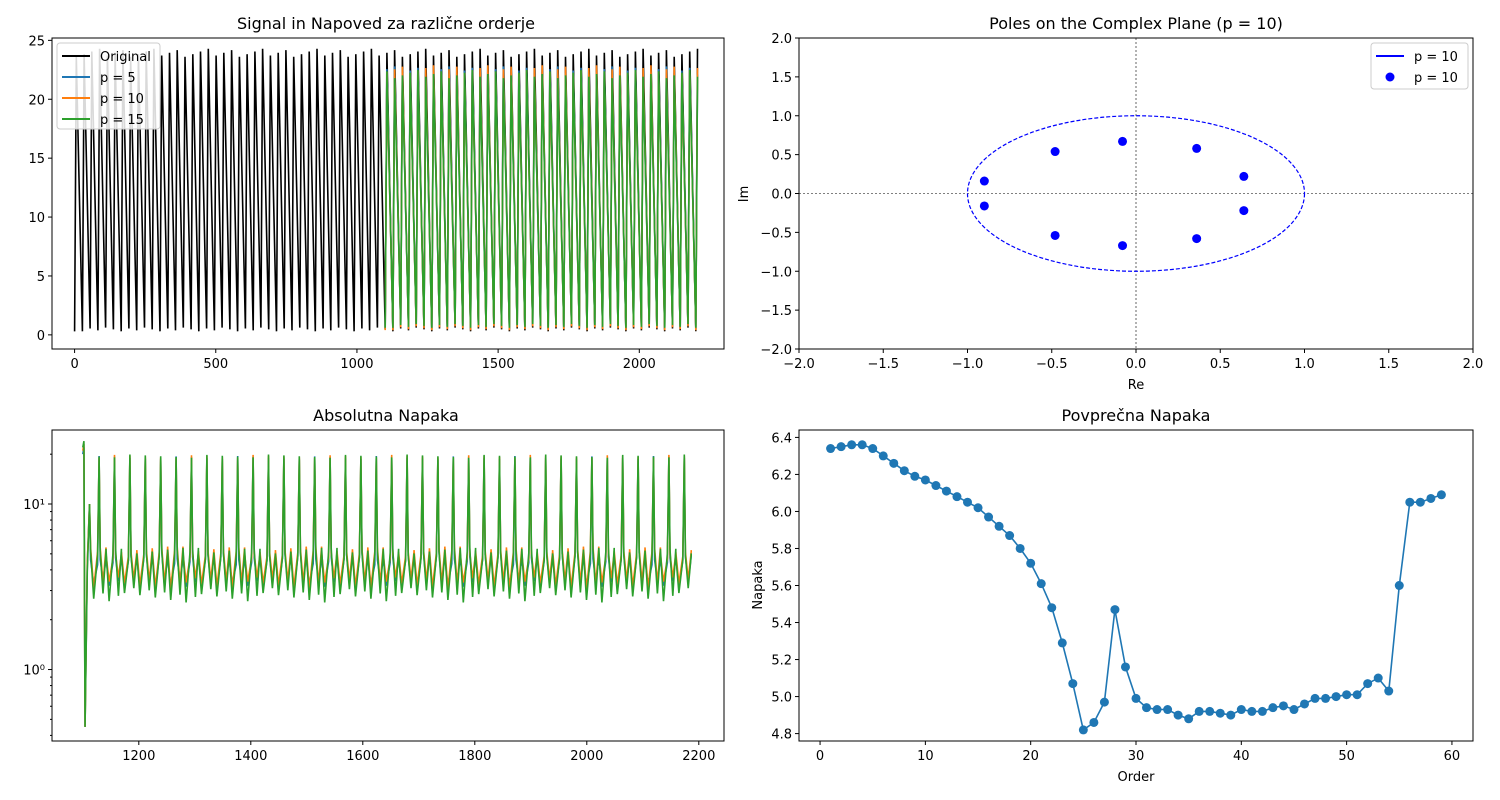  Describe the element at coordinates (781, 78) in the screenshot. I see `y-tick-label: 1.5` at that location.